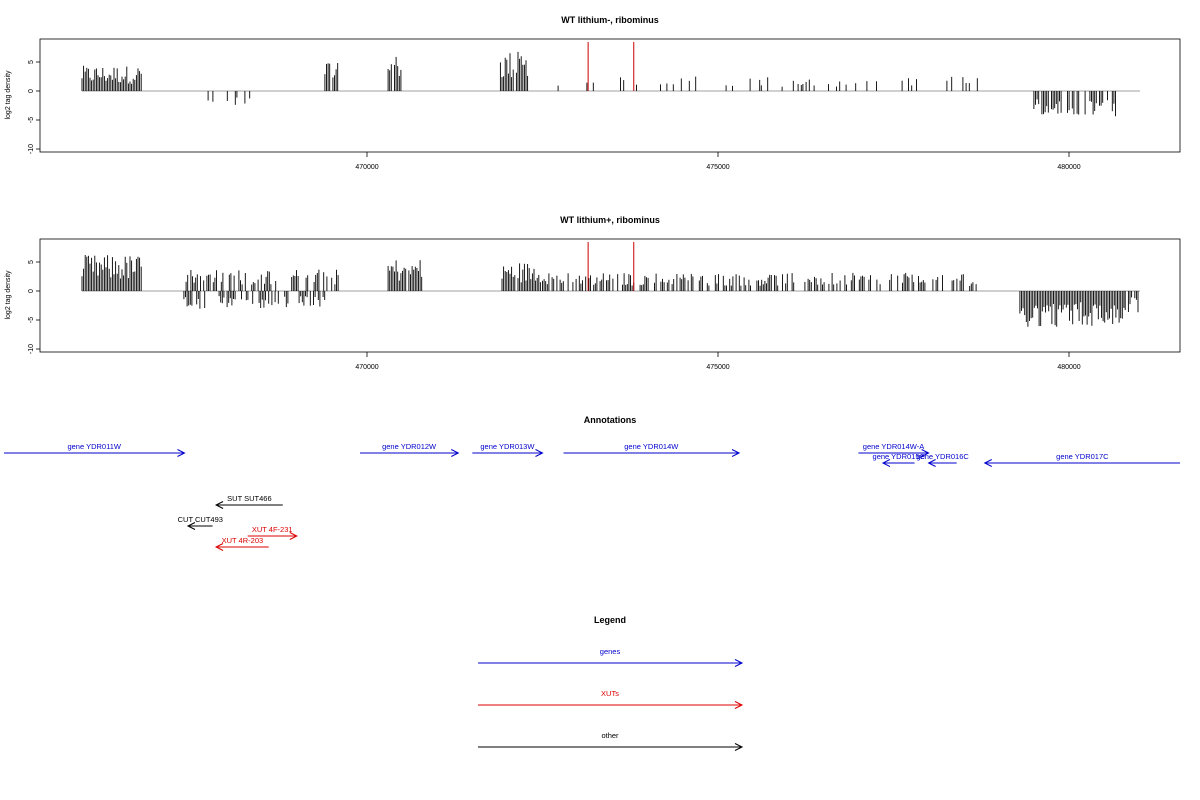 This screenshot has height=800, width=1200. What do you see at coordinates (249, 498) in the screenshot?
I see `annotation-label: SUT SUT466` at bounding box center [249, 498].